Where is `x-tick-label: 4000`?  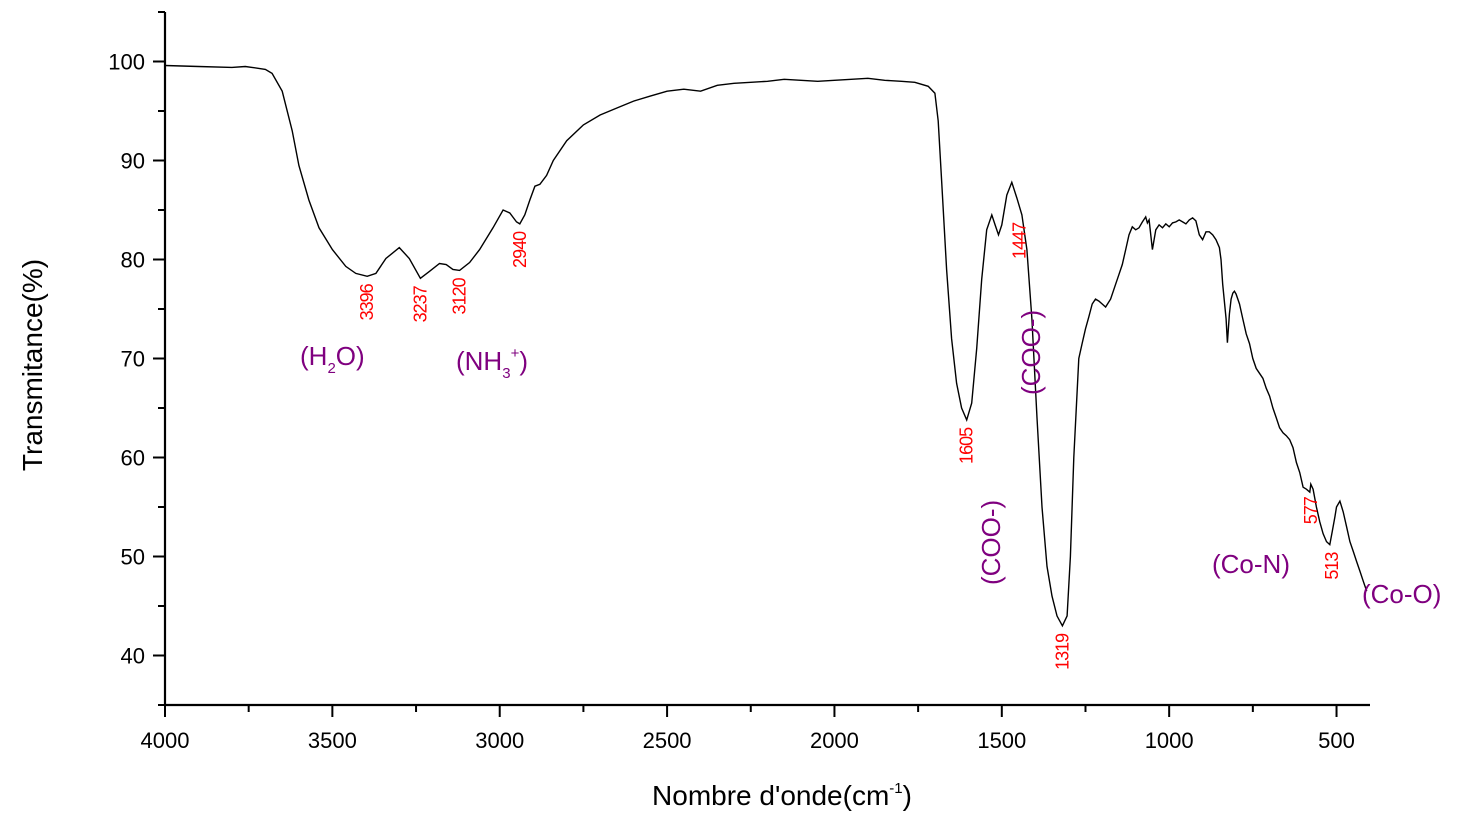
x-tick-label: 4000 is located at coordinates (165, 740).